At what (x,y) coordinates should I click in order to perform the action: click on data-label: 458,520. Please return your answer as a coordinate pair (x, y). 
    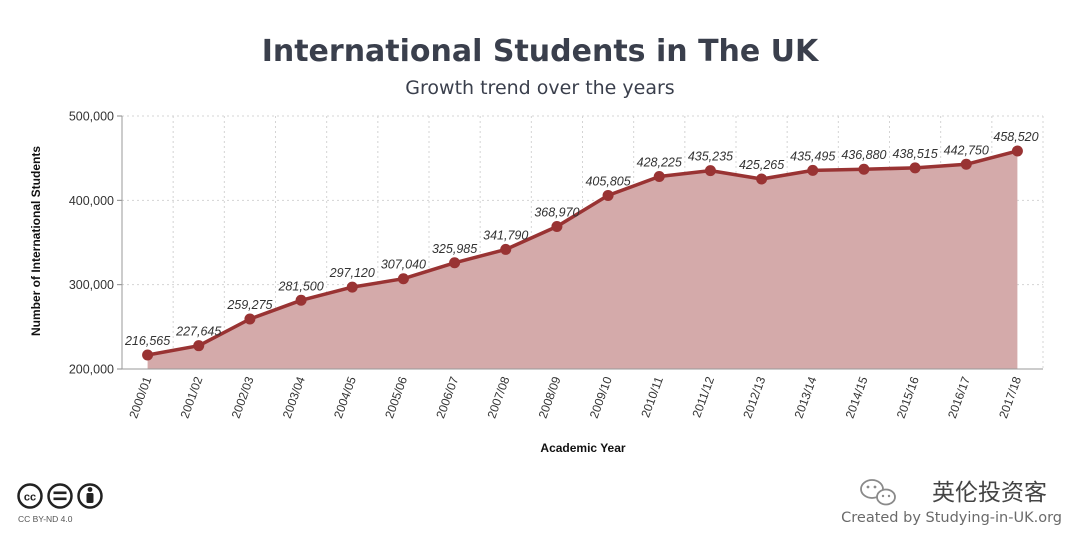
    Looking at the image, I should click on (1015, 137).